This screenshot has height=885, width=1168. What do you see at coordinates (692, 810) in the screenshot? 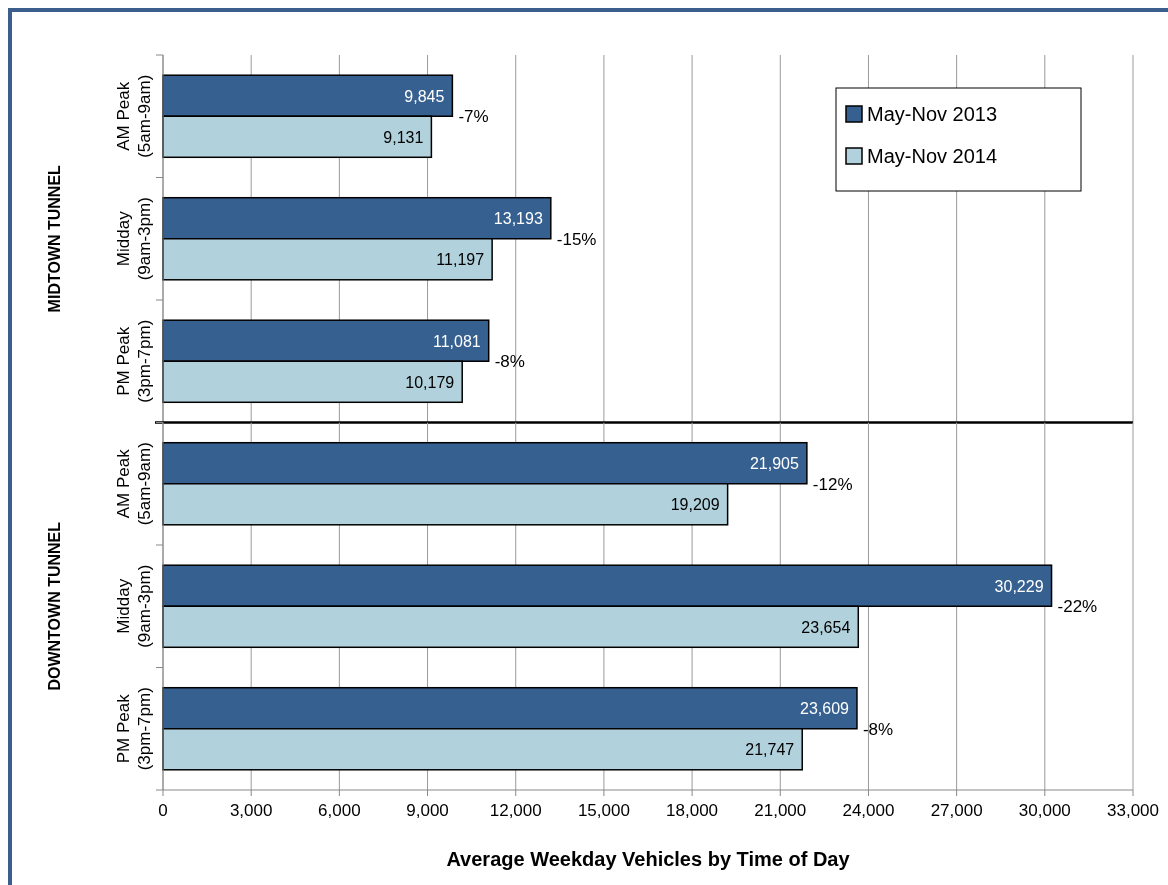
I see `x-tick-label: 18,000` at bounding box center [692, 810].